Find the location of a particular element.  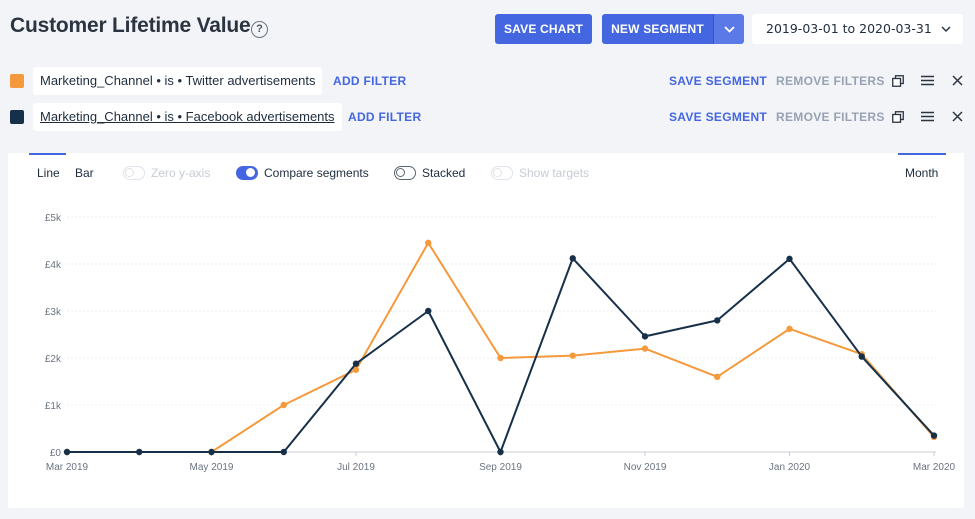

y-tick-label: £5k is located at coordinates (53, 218).